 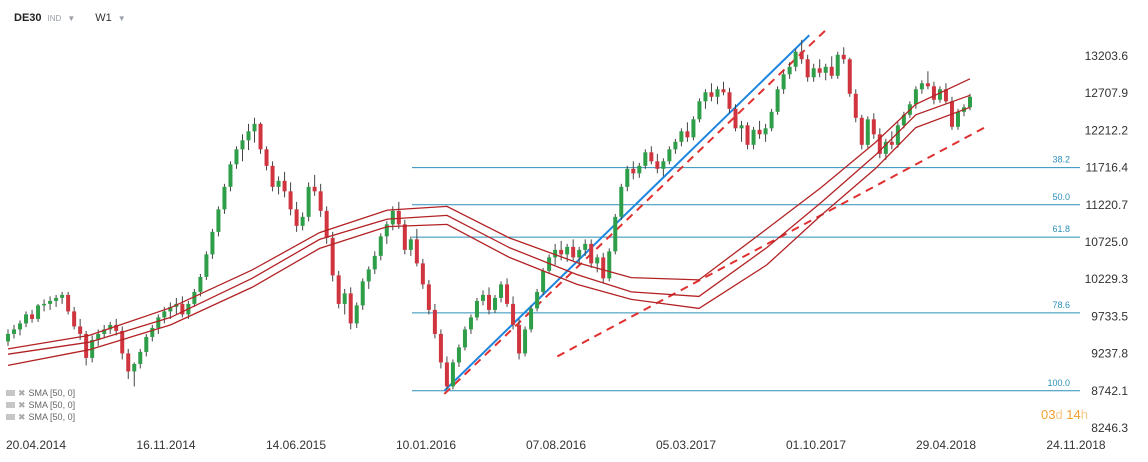 What do you see at coordinates (1107, 279) in the screenshot?
I see `y-tick-label: 10229.3` at bounding box center [1107, 279].